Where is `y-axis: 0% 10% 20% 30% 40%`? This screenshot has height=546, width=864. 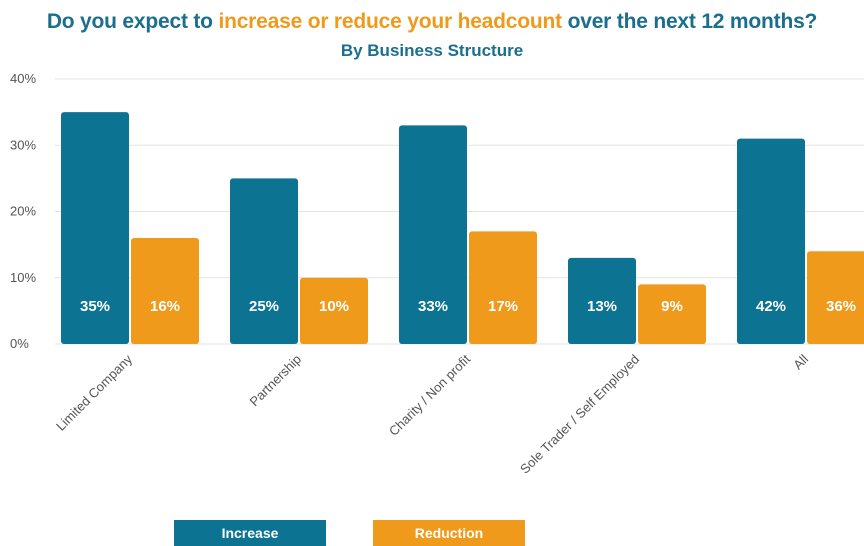
y-axis: 0% 10% 20% 30% 40% is located at coordinates (23, 211).